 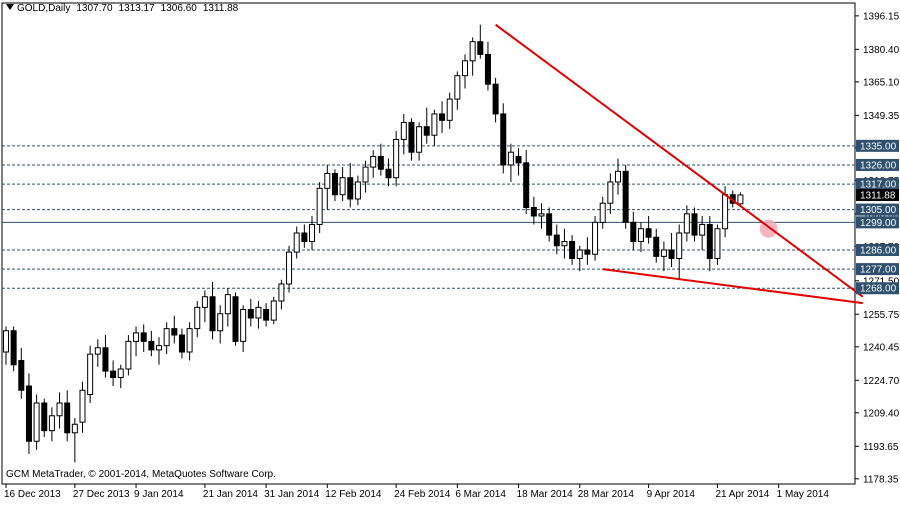 What do you see at coordinates (732, 286) in the screenshot?
I see `trendline` at bounding box center [732, 286].